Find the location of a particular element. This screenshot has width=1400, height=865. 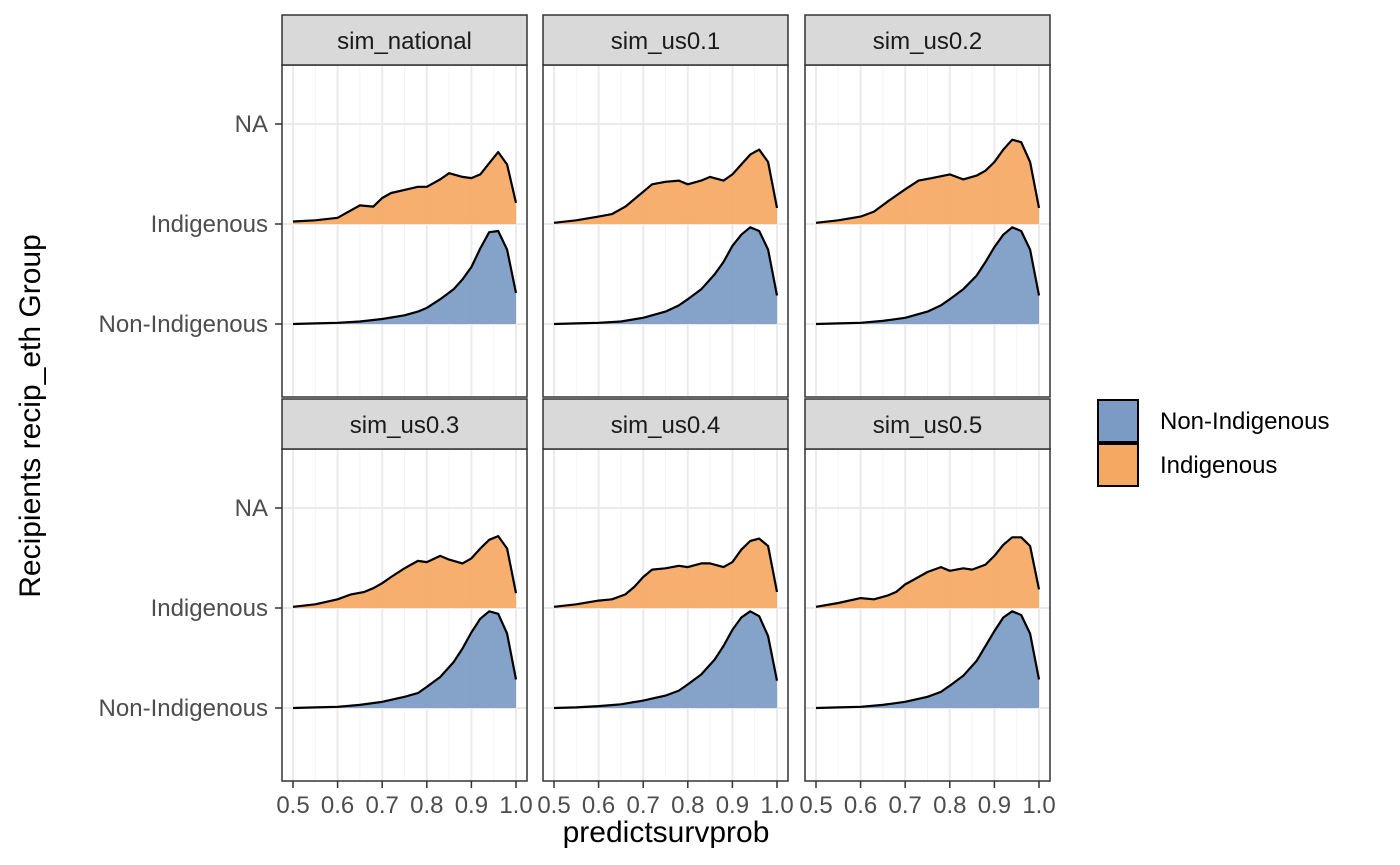

facet-panel: sim_us0.3 is located at coordinates (404, 590).